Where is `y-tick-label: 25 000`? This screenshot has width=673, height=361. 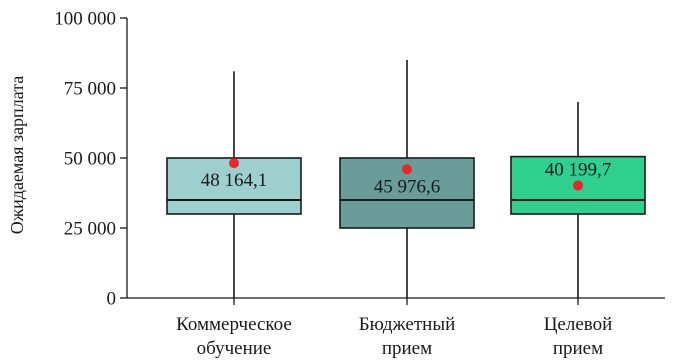 y-tick-label: 25 000 is located at coordinates (90, 229).